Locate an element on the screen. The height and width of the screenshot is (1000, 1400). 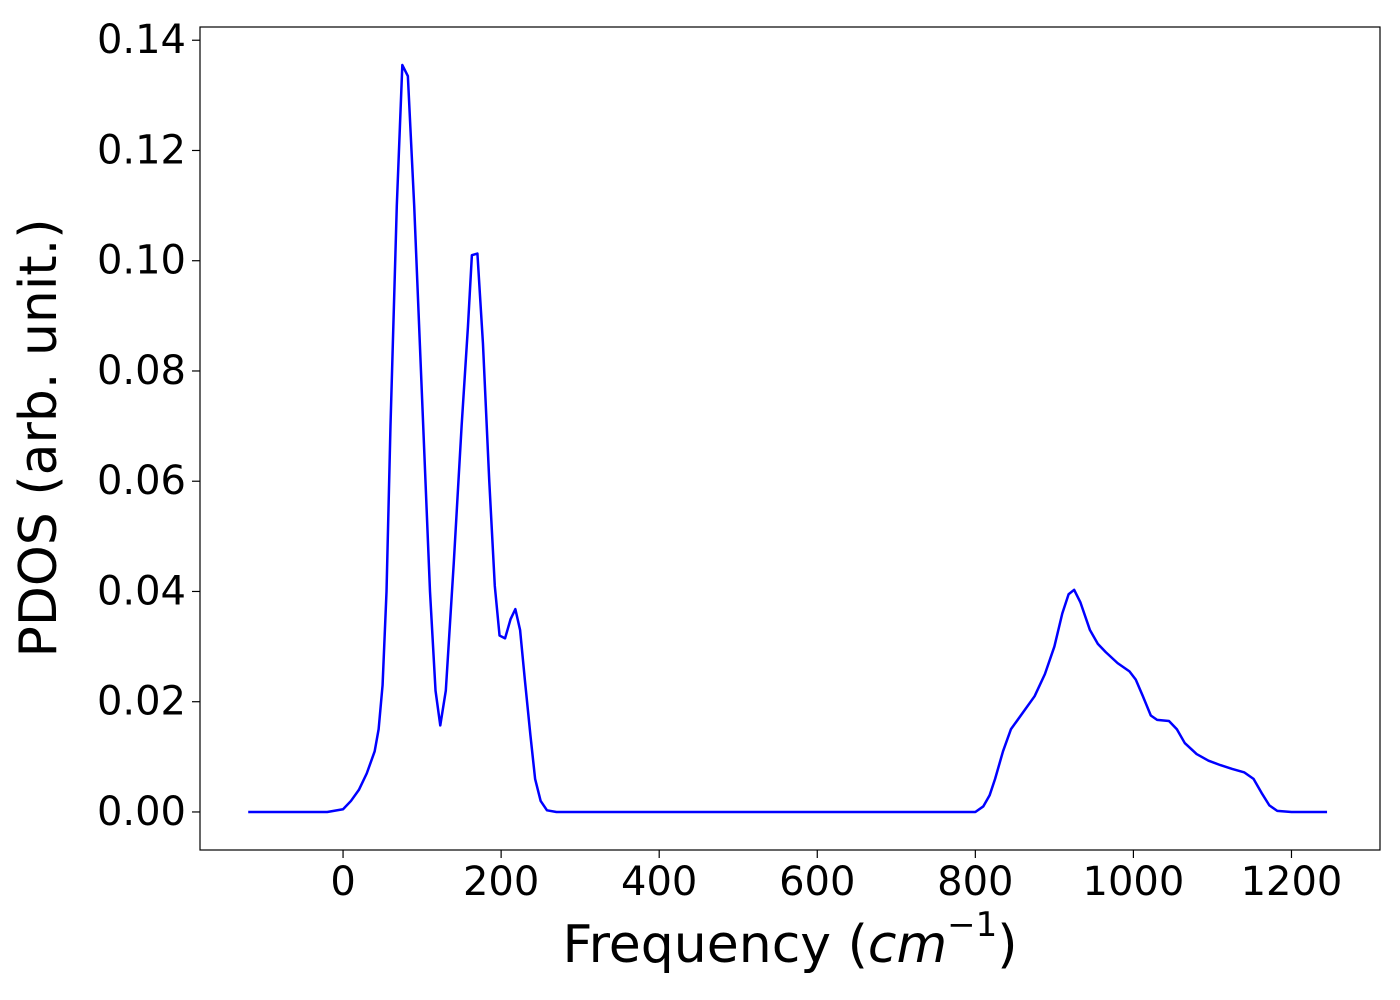
x-tick-label: 400 is located at coordinates (659, 882).